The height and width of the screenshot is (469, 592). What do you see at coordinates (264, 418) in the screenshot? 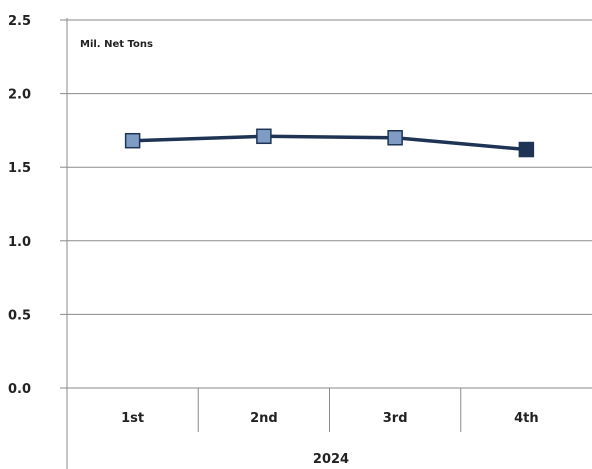
I see `x-tick-label: 2nd` at bounding box center [264, 418].